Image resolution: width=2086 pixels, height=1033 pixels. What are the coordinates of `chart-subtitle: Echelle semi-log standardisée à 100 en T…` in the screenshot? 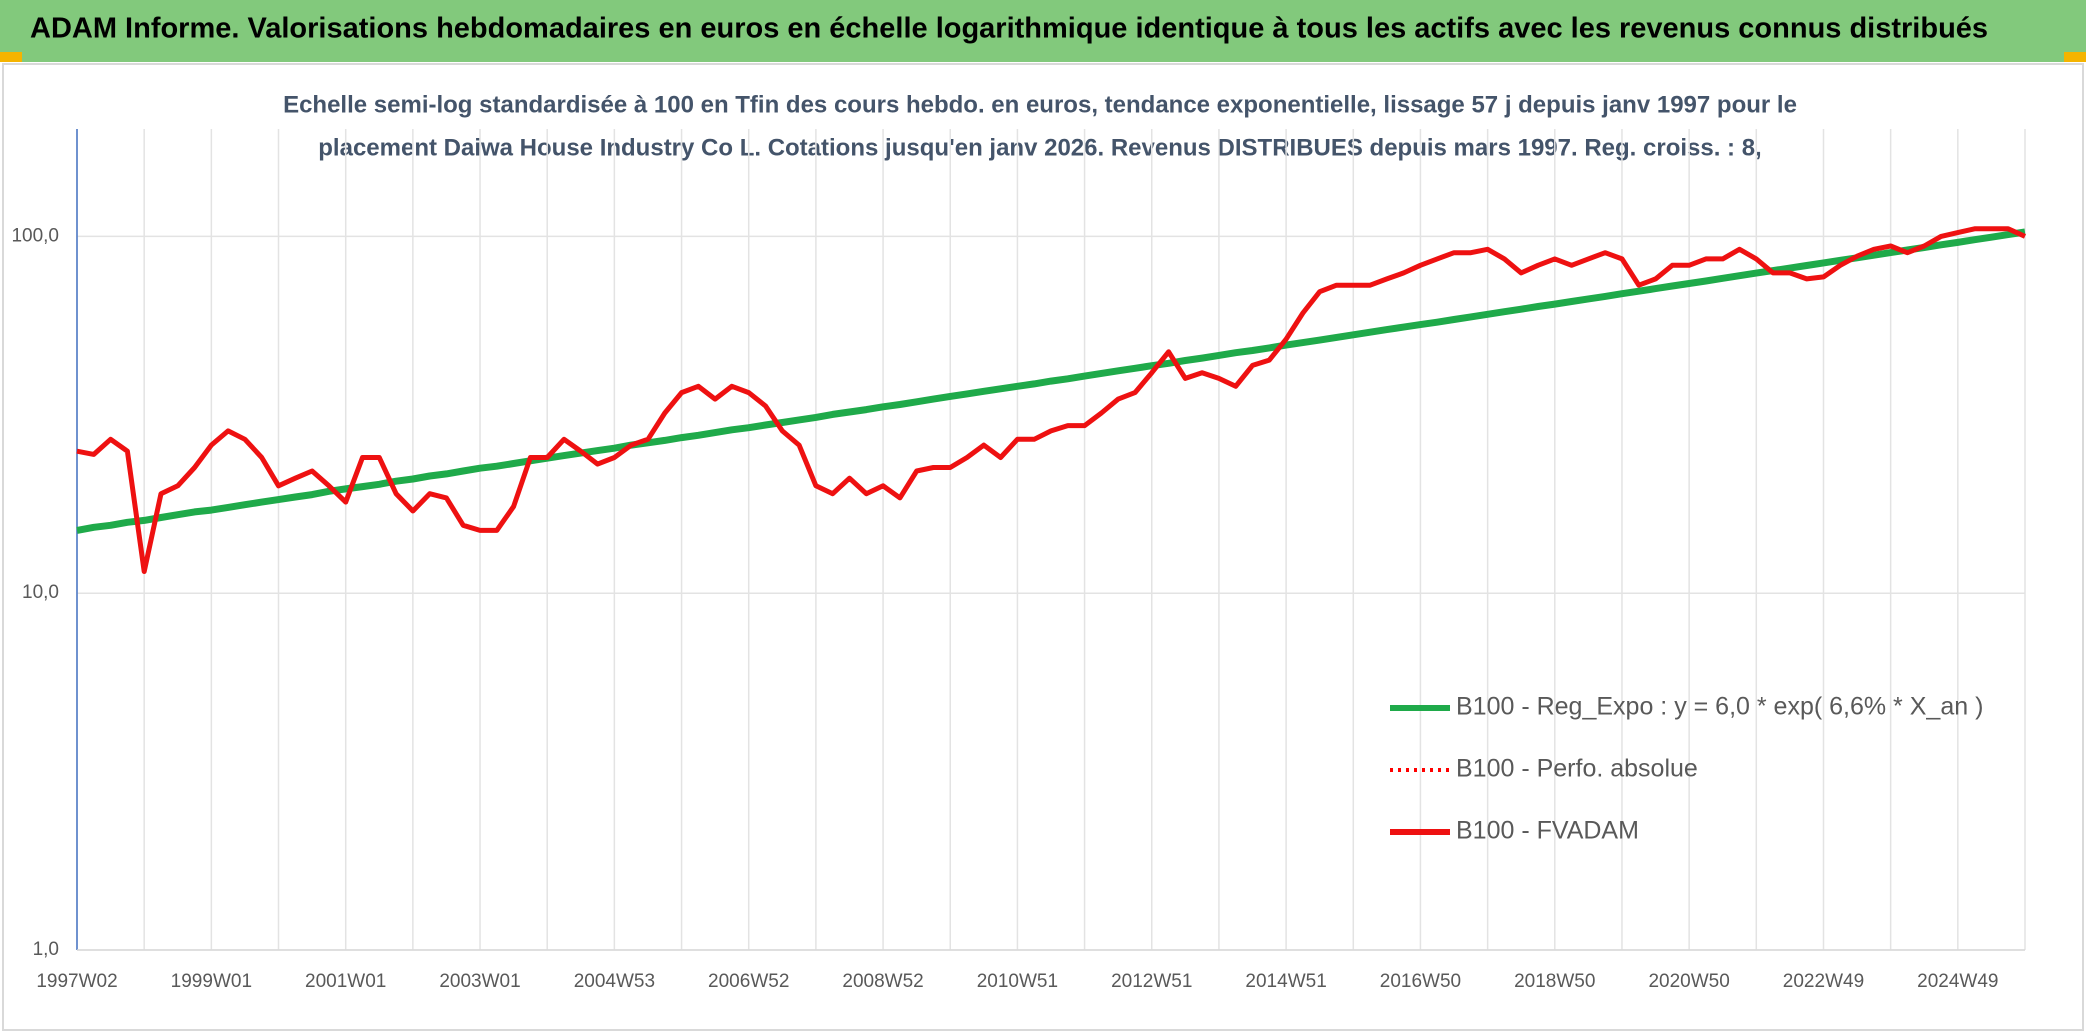 It's located at (1040, 104).